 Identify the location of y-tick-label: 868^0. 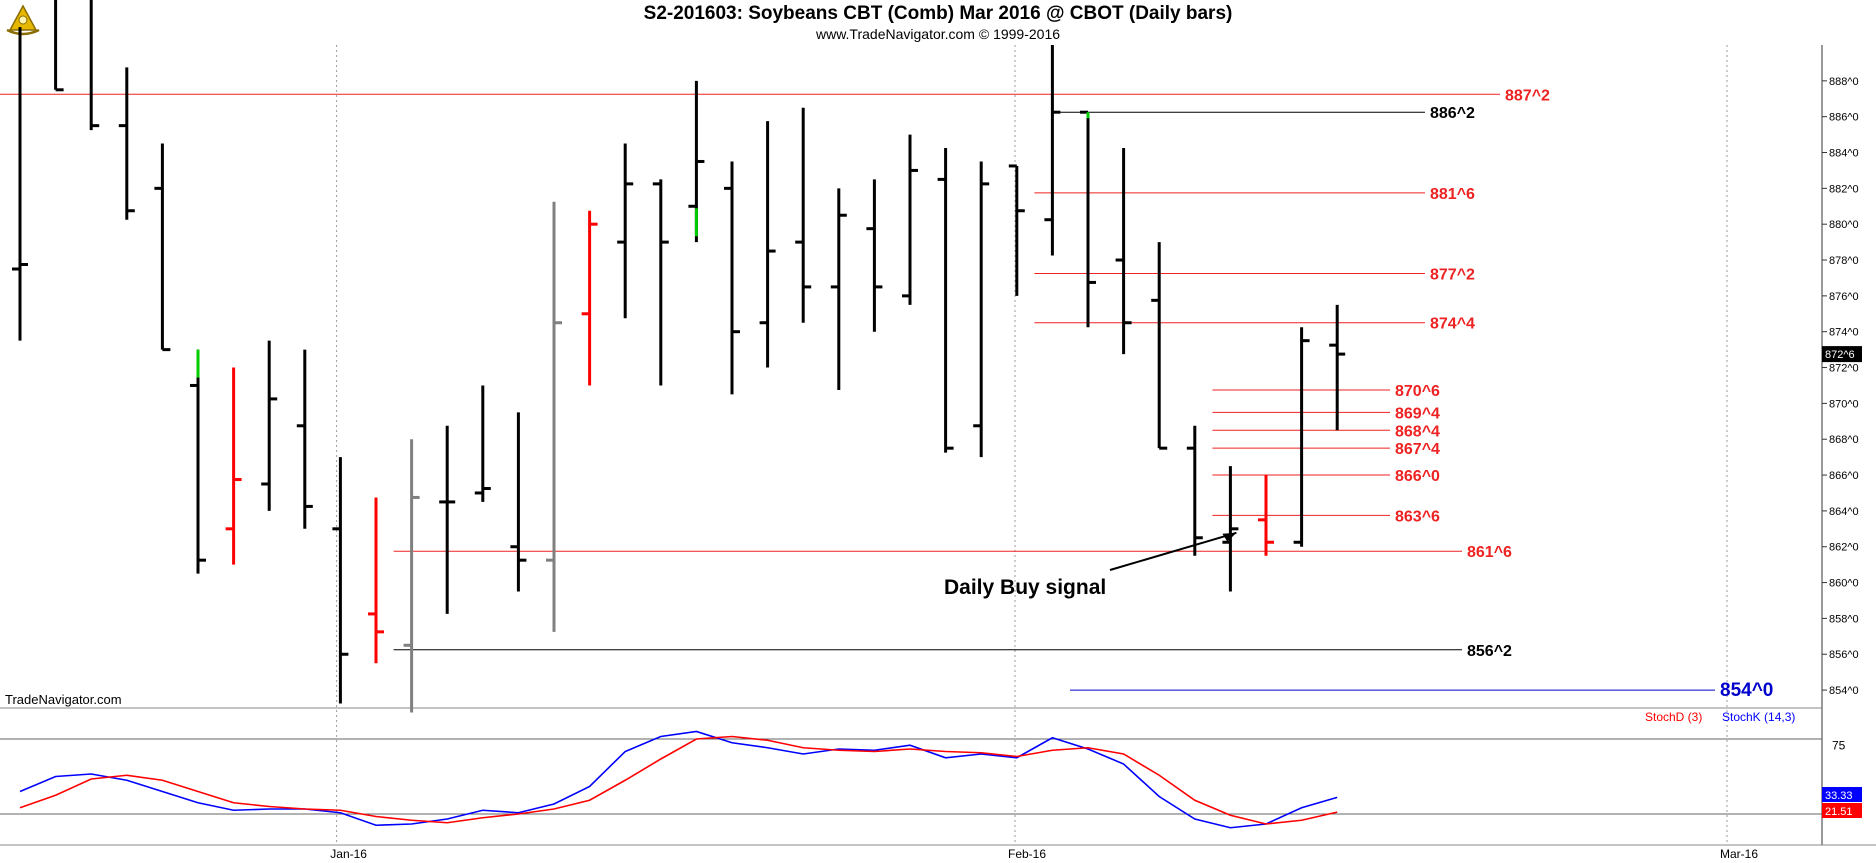
(1844, 440).